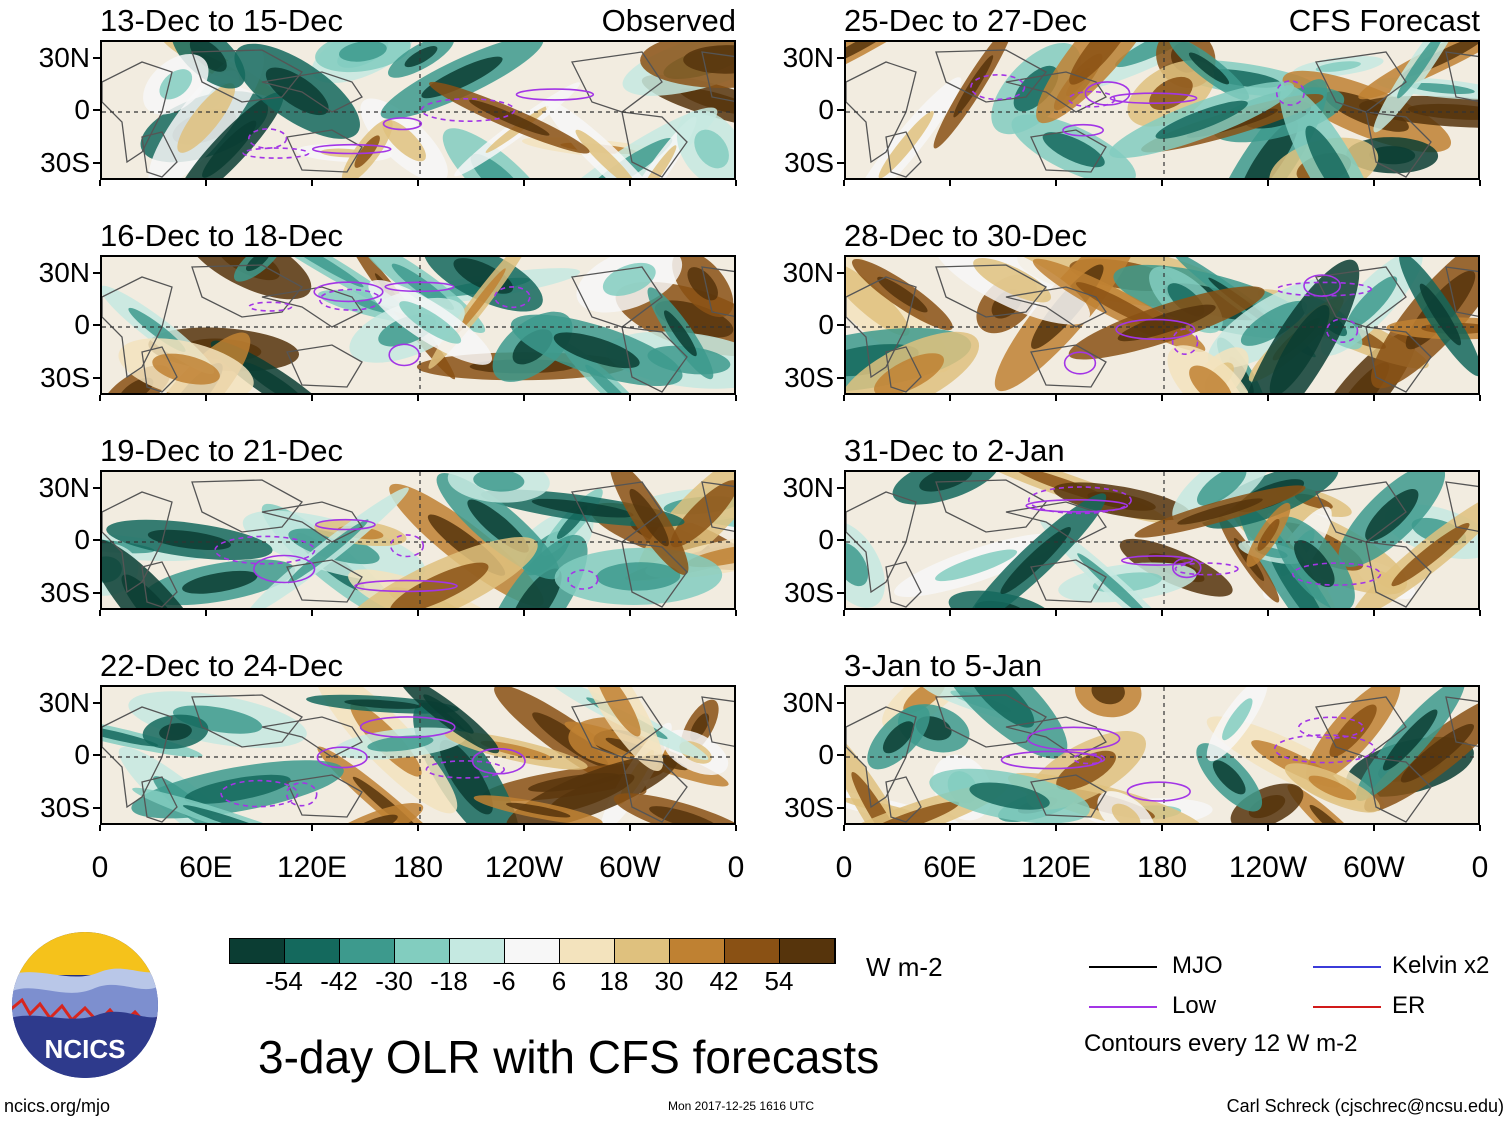  I want to click on x-tick-label: 0, so click(844, 867).